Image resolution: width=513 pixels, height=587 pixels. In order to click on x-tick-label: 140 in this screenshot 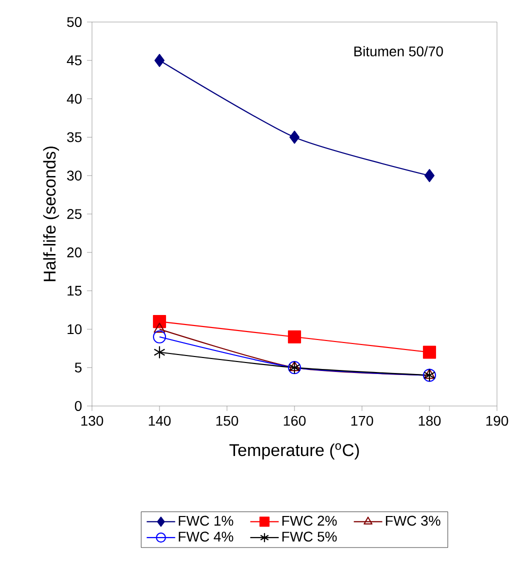, I will do `click(159, 421)`.